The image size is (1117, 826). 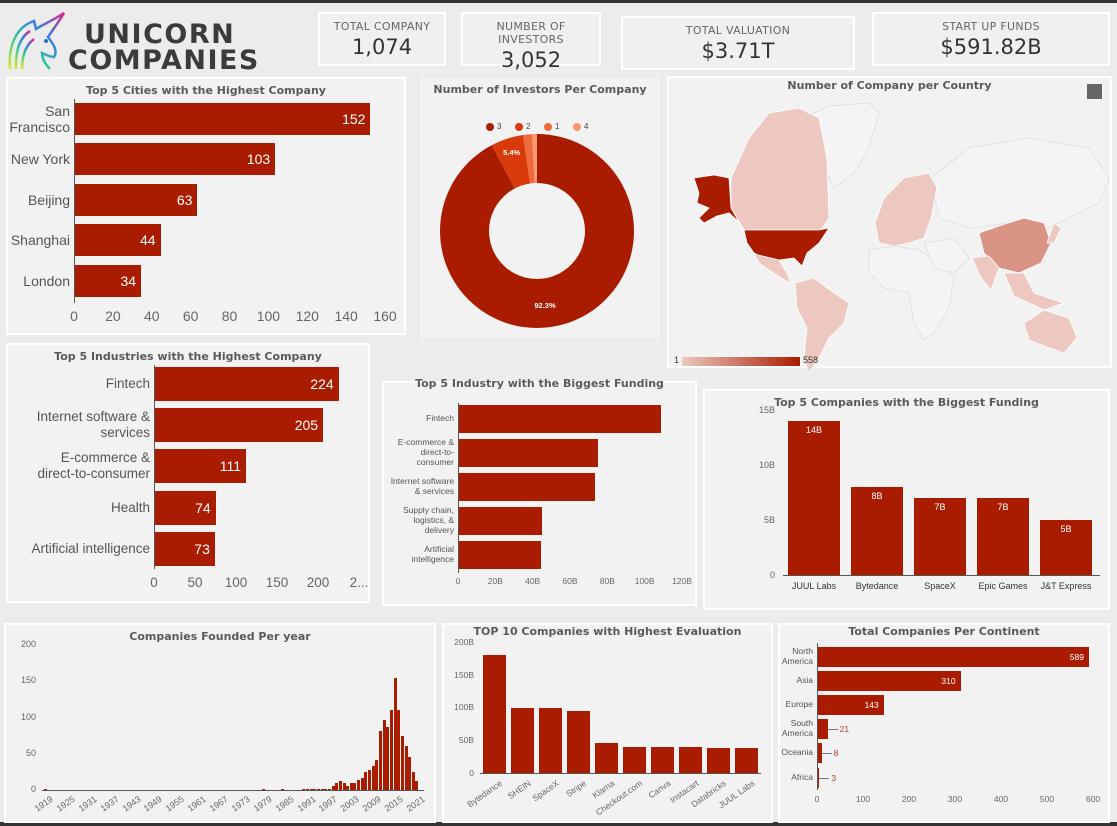 What do you see at coordinates (780, 170) in the screenshot?
I see `map-canada` at bounding box center [780, 170].